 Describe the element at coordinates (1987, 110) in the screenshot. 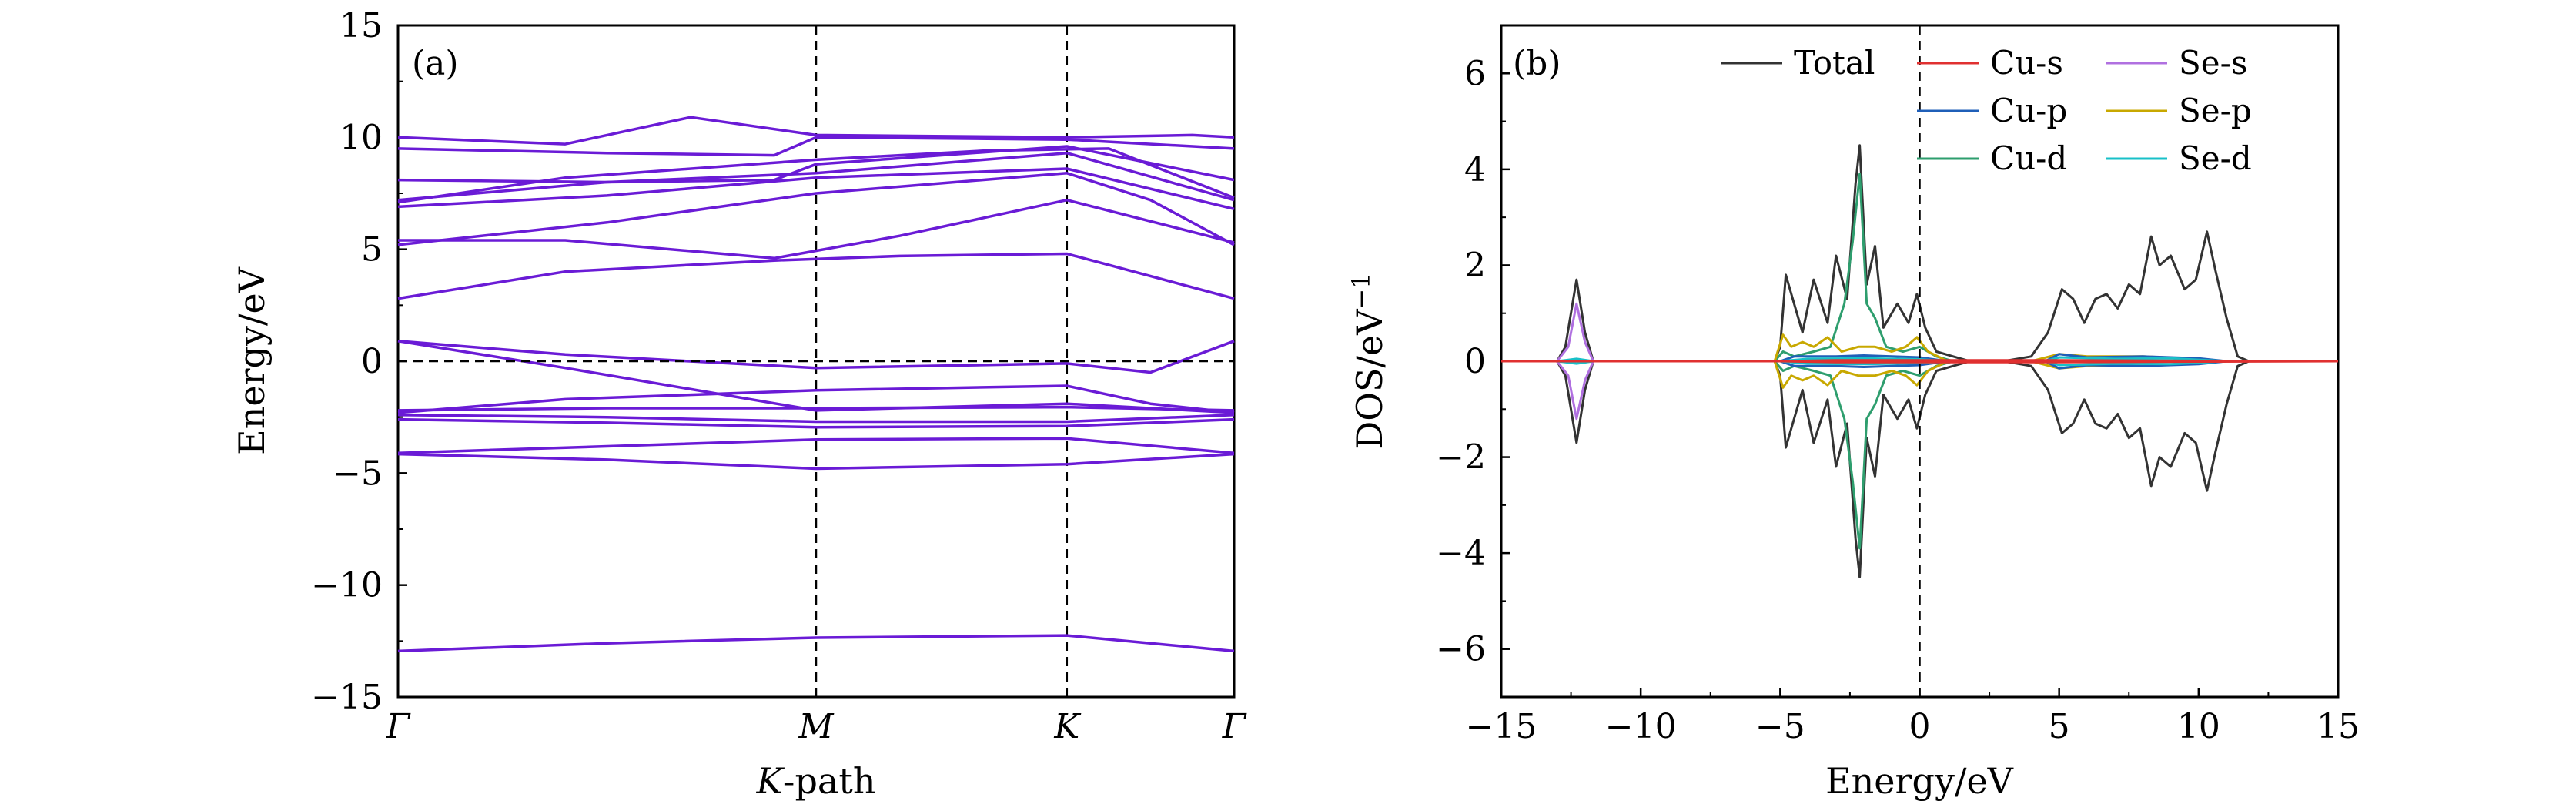

I see `legend: Total Cu-s Se-s Cu-p Se-p Cu-d Se-d` at that location.